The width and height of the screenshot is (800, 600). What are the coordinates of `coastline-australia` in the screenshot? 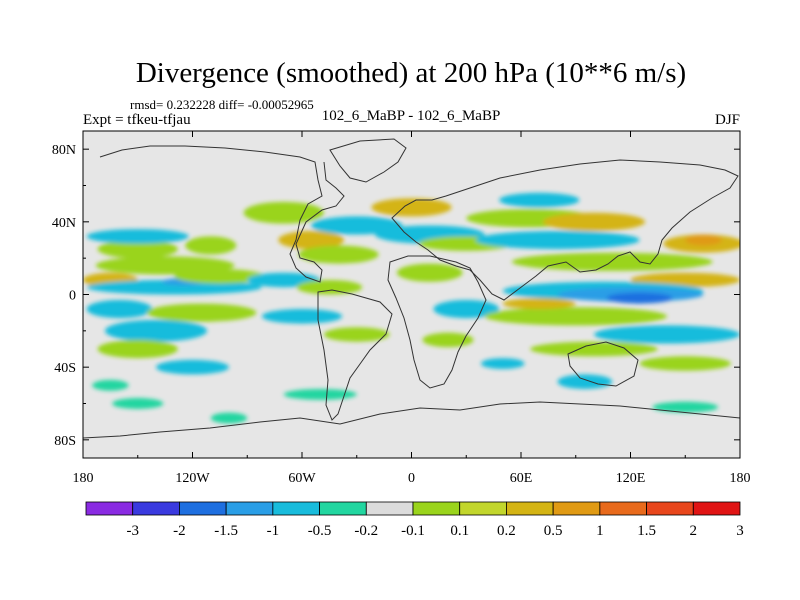 It's located at (603, 364).